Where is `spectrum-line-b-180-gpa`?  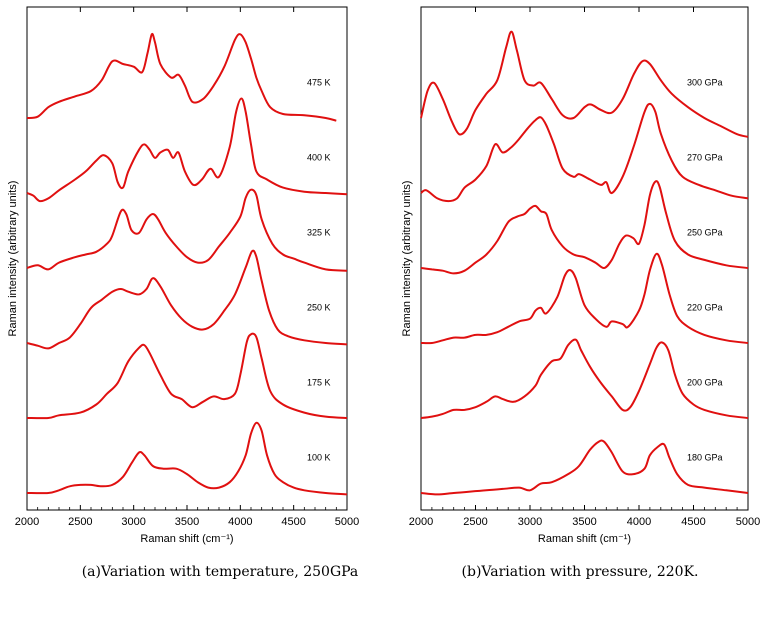 spectrum-line-b-180-gpa is located at coordinates (584, 467).